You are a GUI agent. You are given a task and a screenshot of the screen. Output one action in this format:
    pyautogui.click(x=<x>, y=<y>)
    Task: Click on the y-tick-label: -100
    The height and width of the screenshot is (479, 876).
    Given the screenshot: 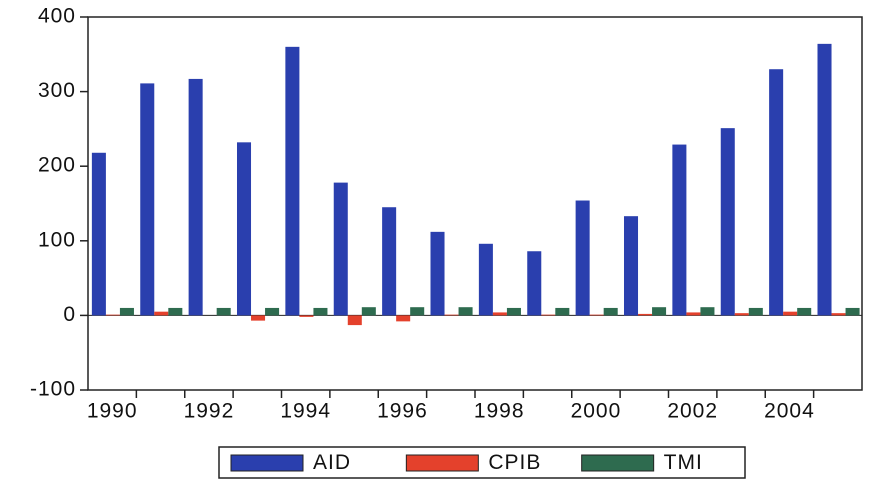 What is the action you would take?
    pyautogui.click(x=53, y=389)
    